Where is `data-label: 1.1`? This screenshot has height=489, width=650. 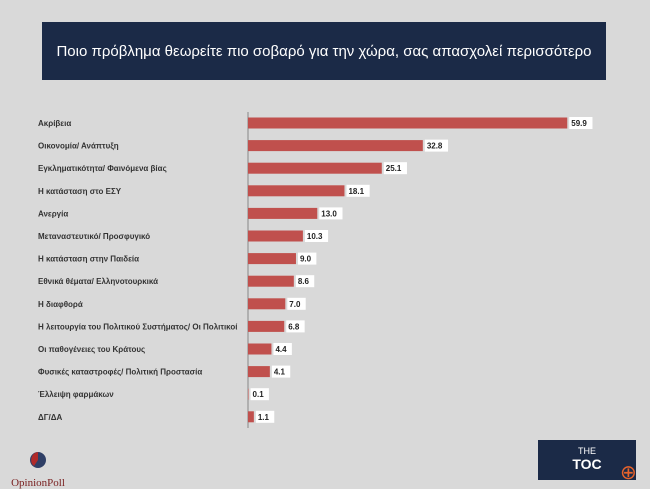 data-label: 1.1 is located at coordinates (264, 417).